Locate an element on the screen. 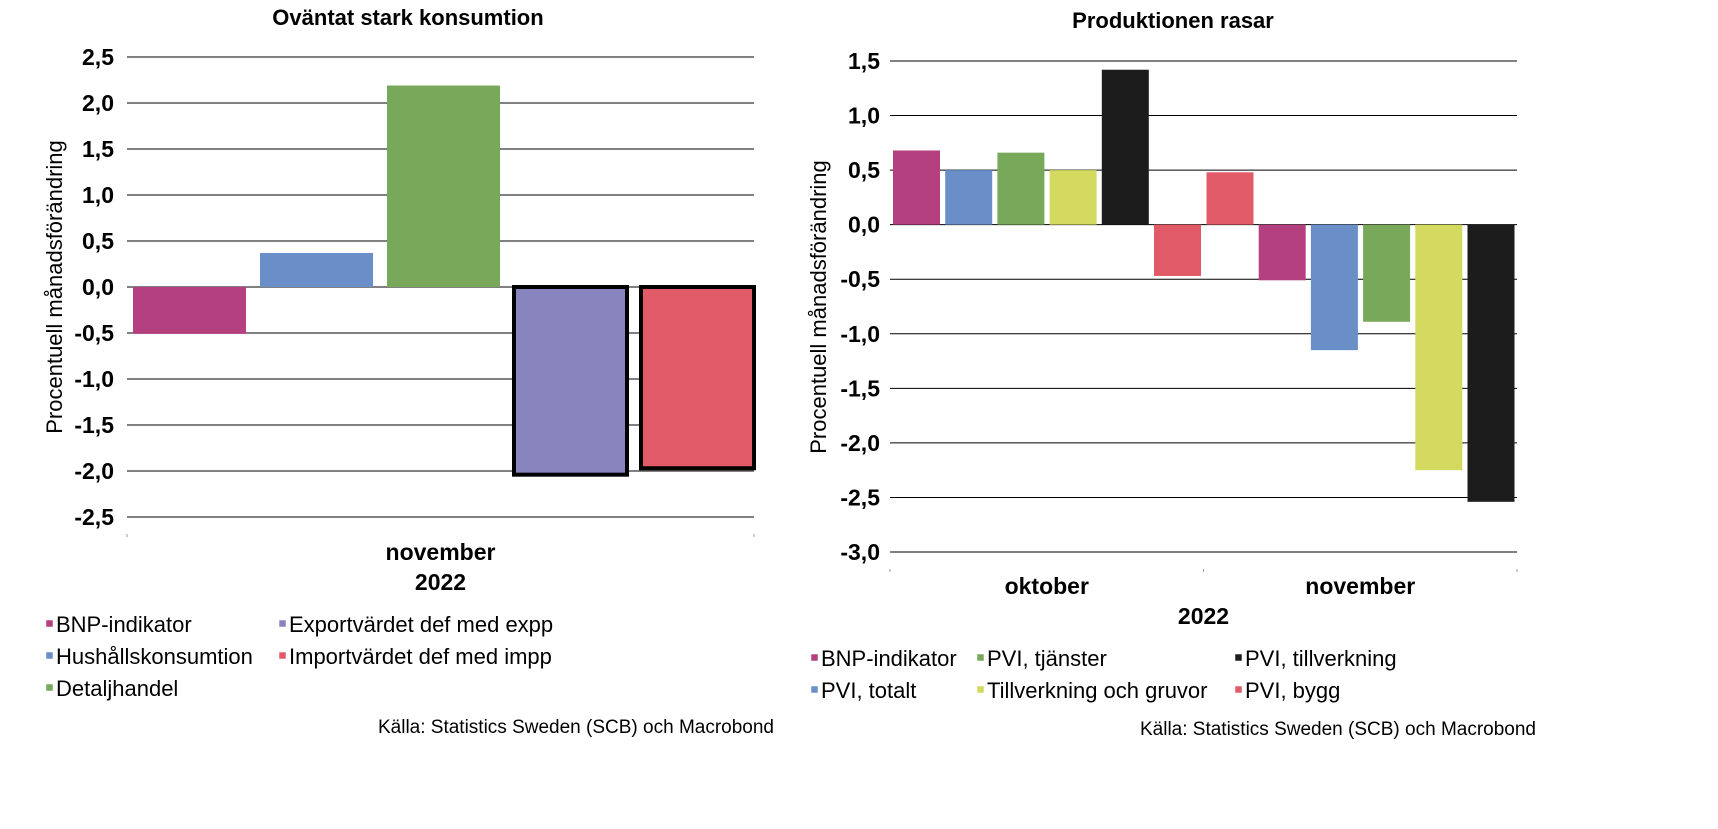  bar-pvi-totalt-november is located at coordinates (1334, 287).